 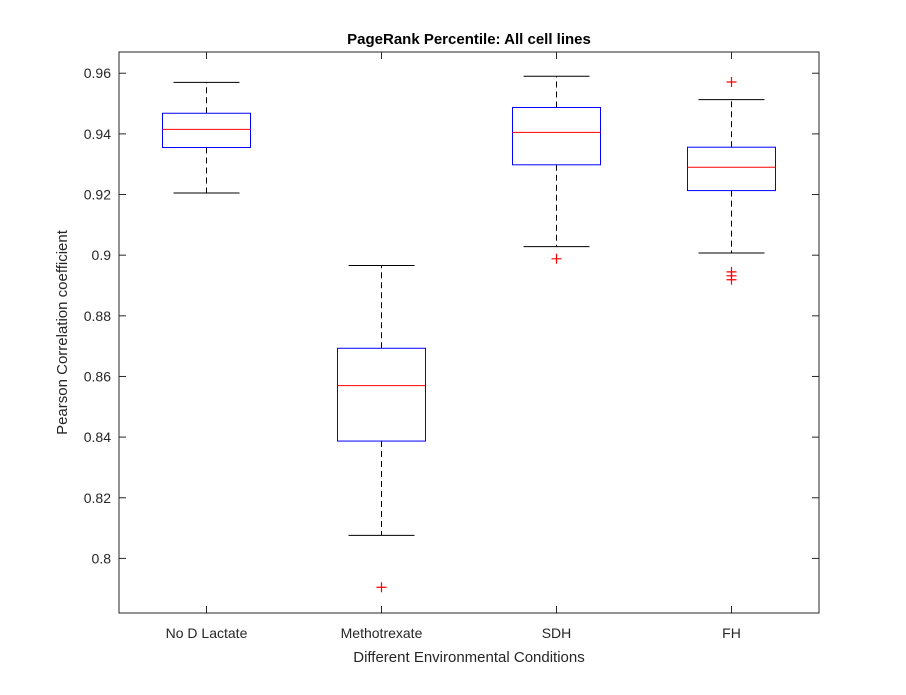 What do you see at coordinates (97, 134) in the screenshot?
I see `y-tick-label: 0.94` at bounding box center [97, 134].